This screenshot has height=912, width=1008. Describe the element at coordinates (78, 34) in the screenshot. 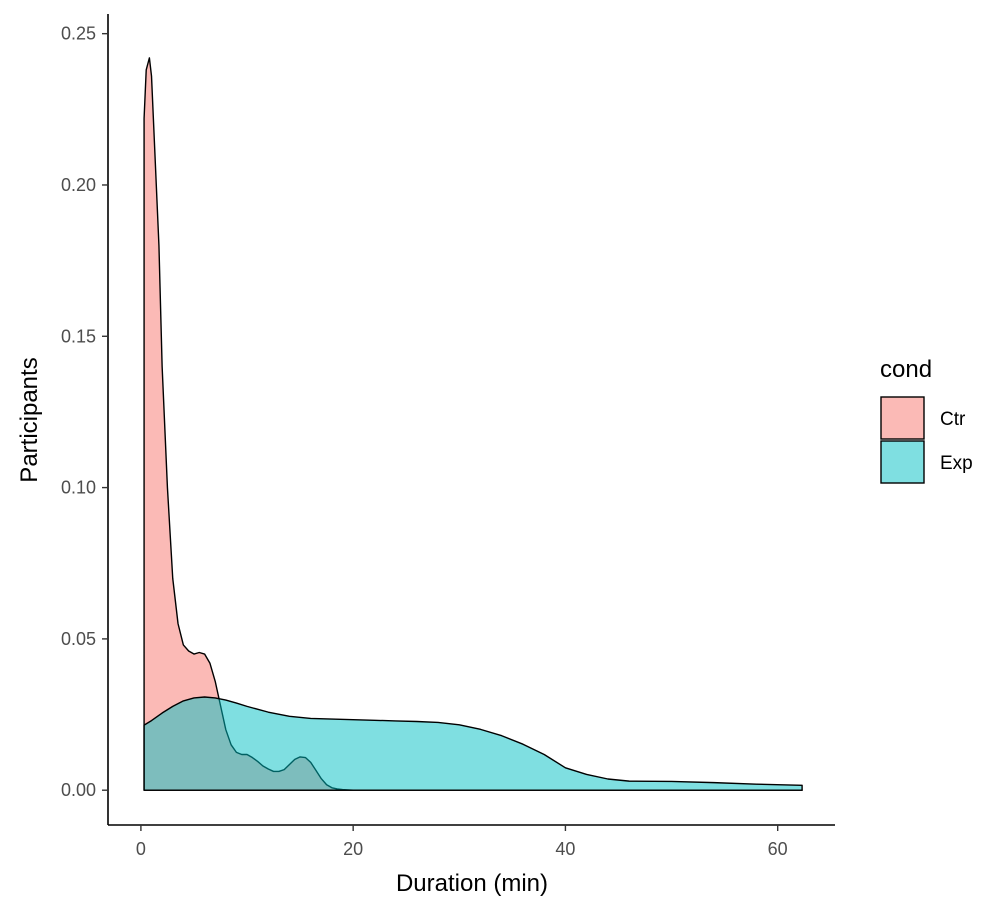

I see `y-tick-label: 0.25` at that location.